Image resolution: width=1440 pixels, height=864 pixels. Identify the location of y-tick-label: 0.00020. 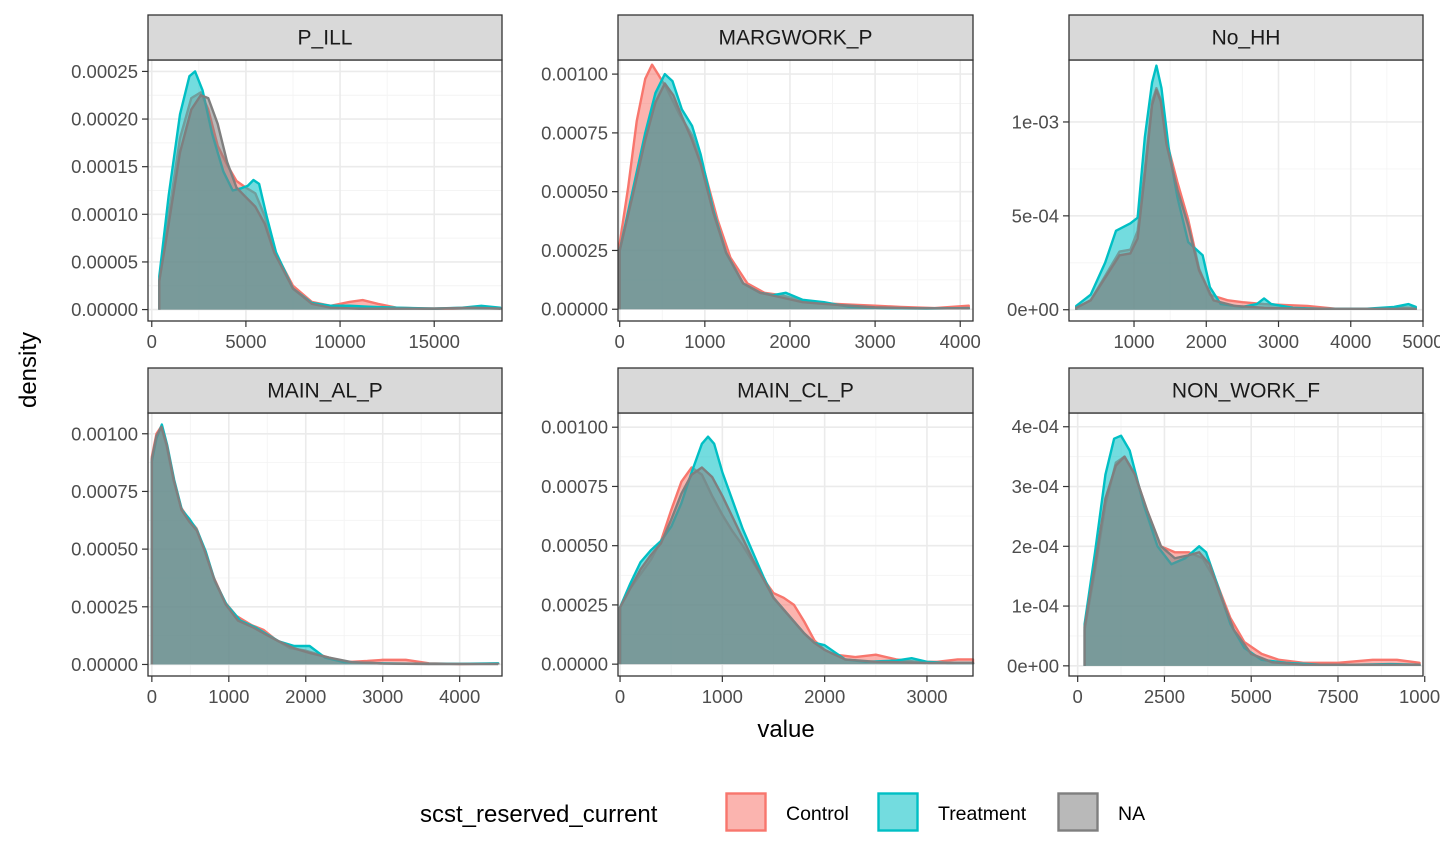
(104, 119).